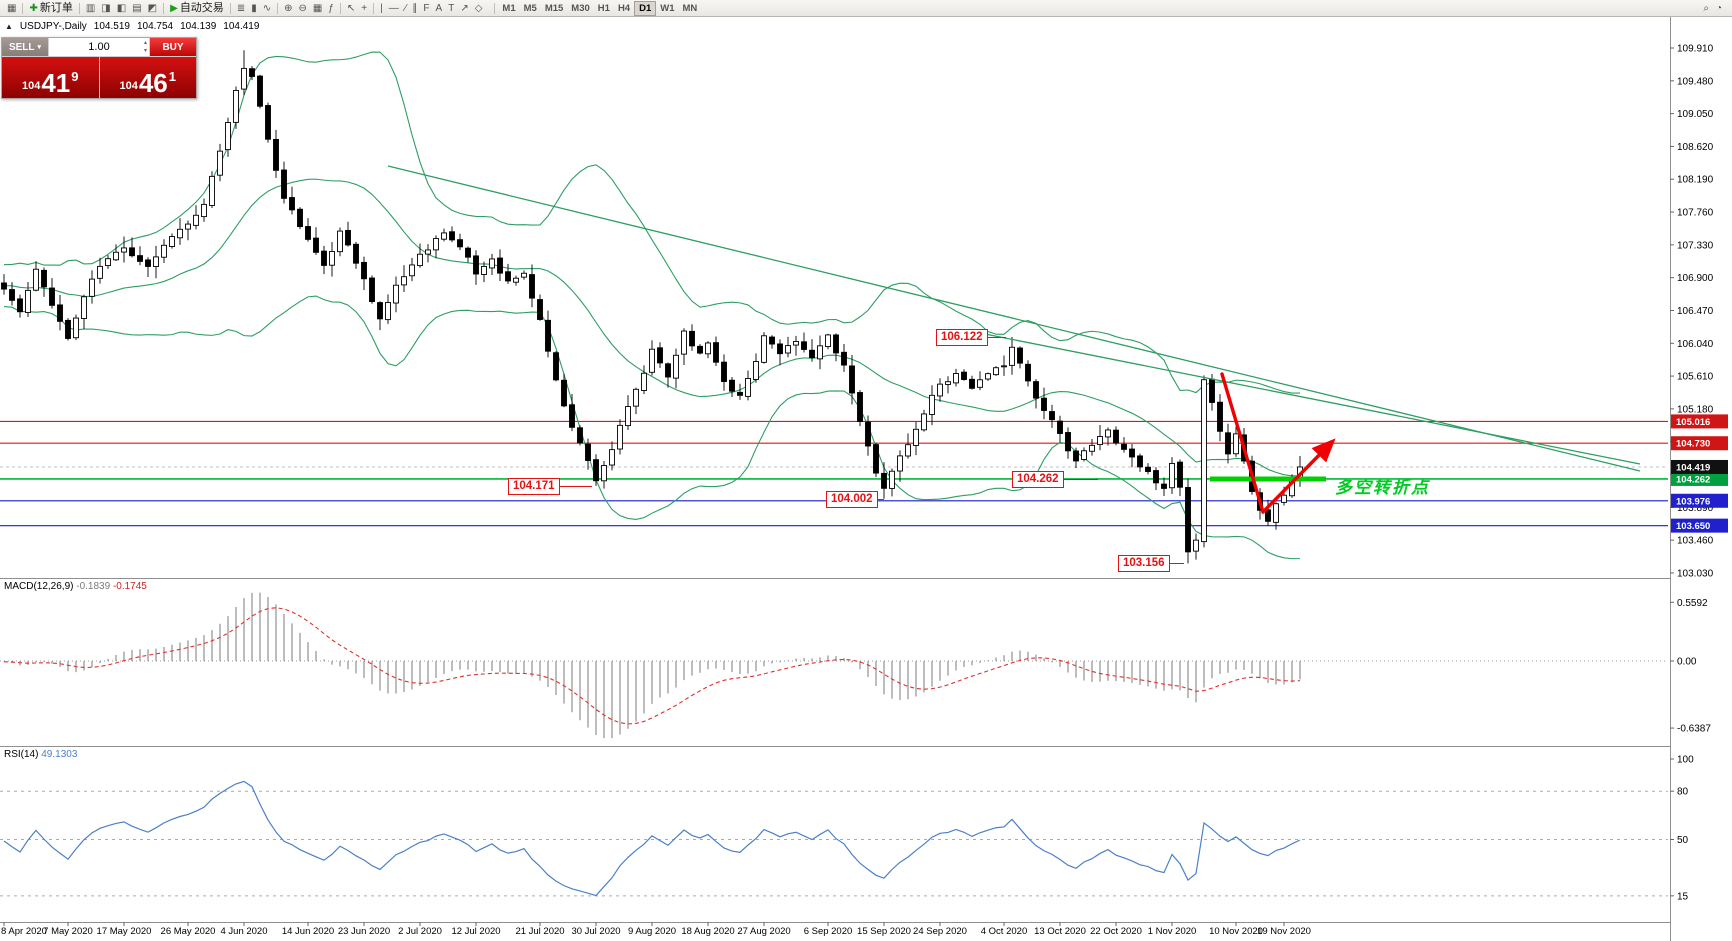 This screenshot has width=1732, height=941. What do you see at coordinates (145, 47) in the screenshot?
I see `lot-stepper: ▴ ▾` at bounding box center [145, 47].